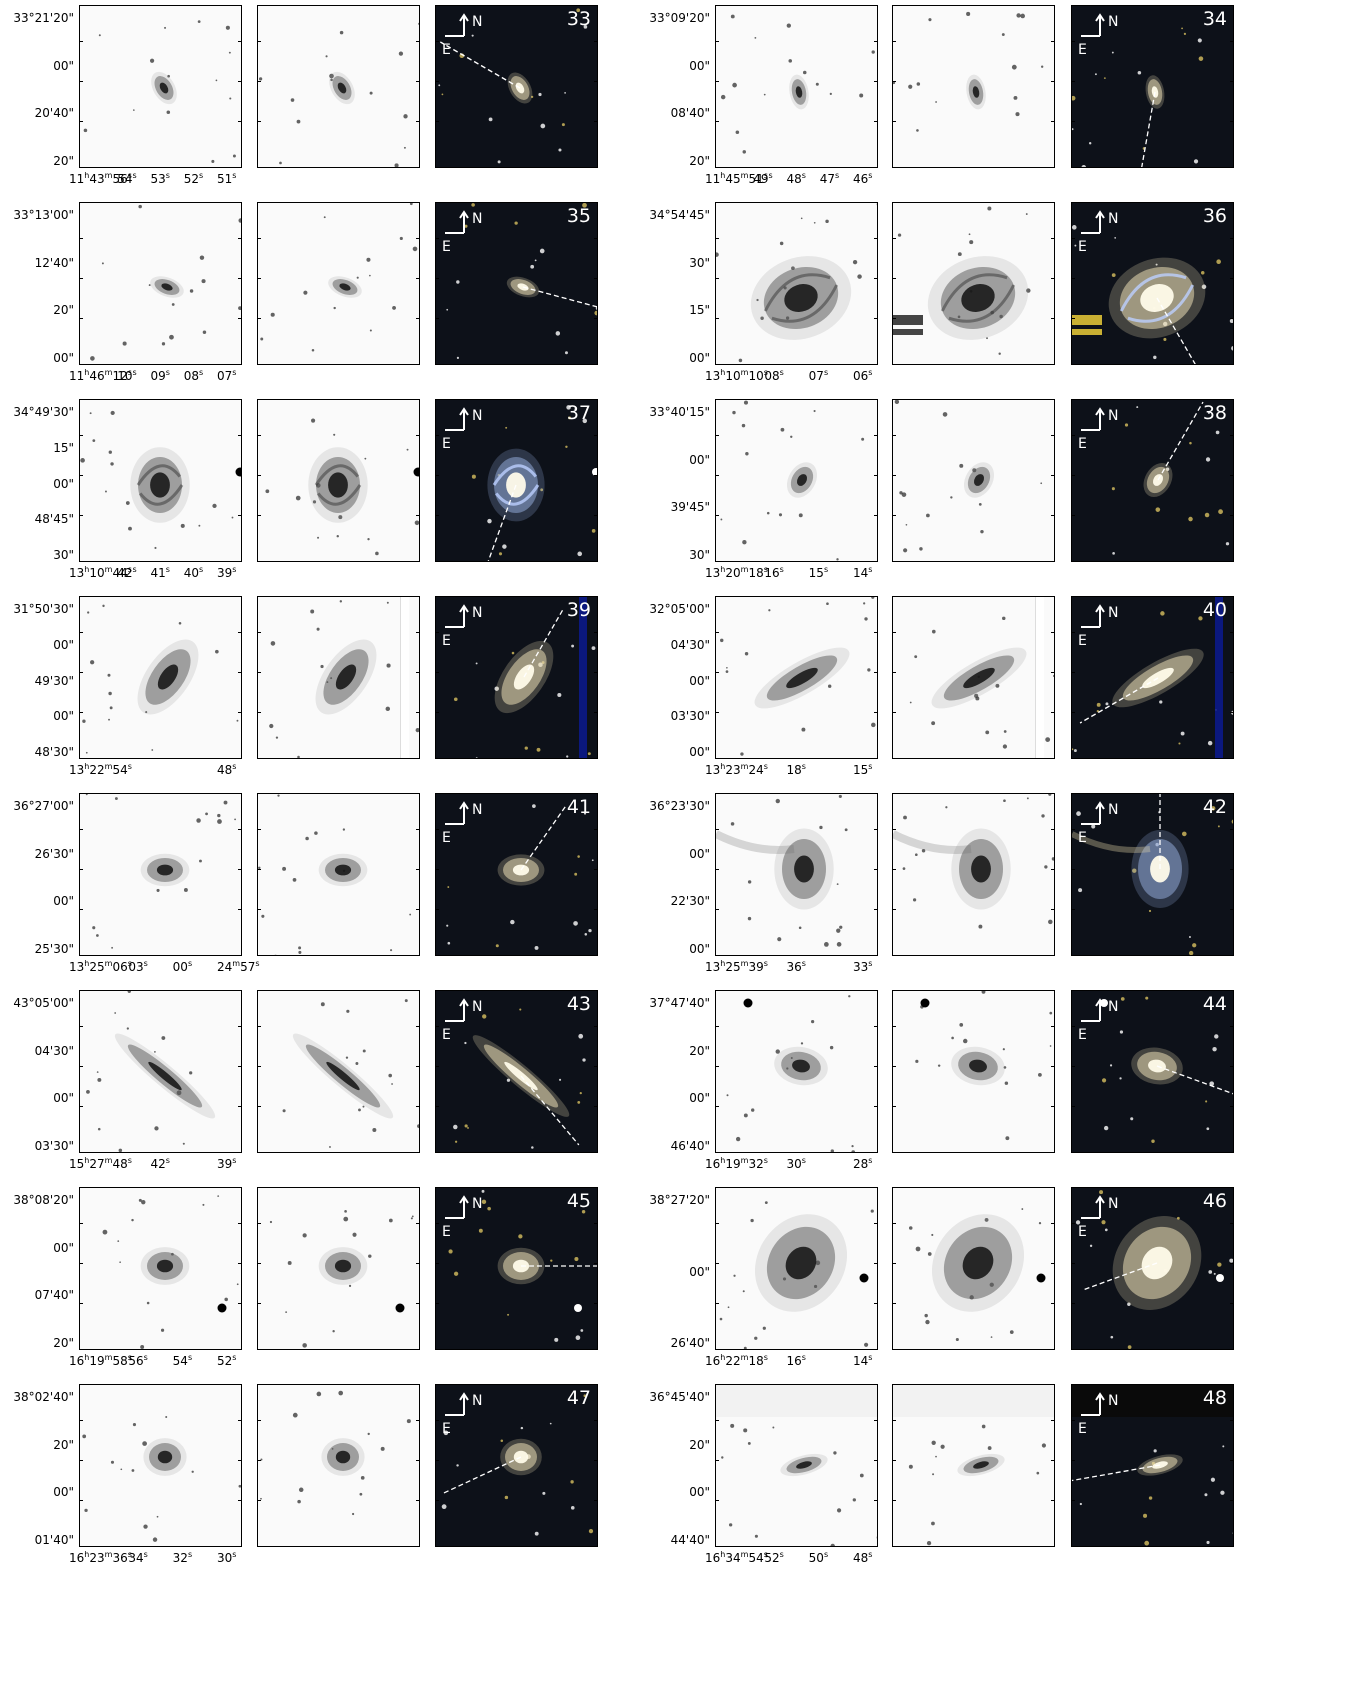 The height and width of the screenshot is (1686, 1349). What do you see at coordinates (690, 1146) in the screenshot?
I see `panel-44-dec-label: 46'40"` at bounding box center [690, 1146].